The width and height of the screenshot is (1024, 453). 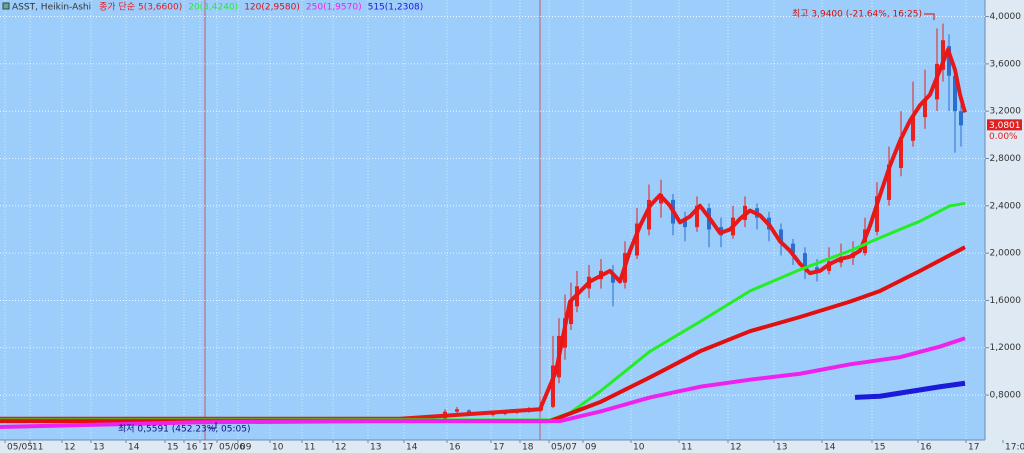 I want to click on legend-entry: 515(1,2308), so click(x=396, y=8).